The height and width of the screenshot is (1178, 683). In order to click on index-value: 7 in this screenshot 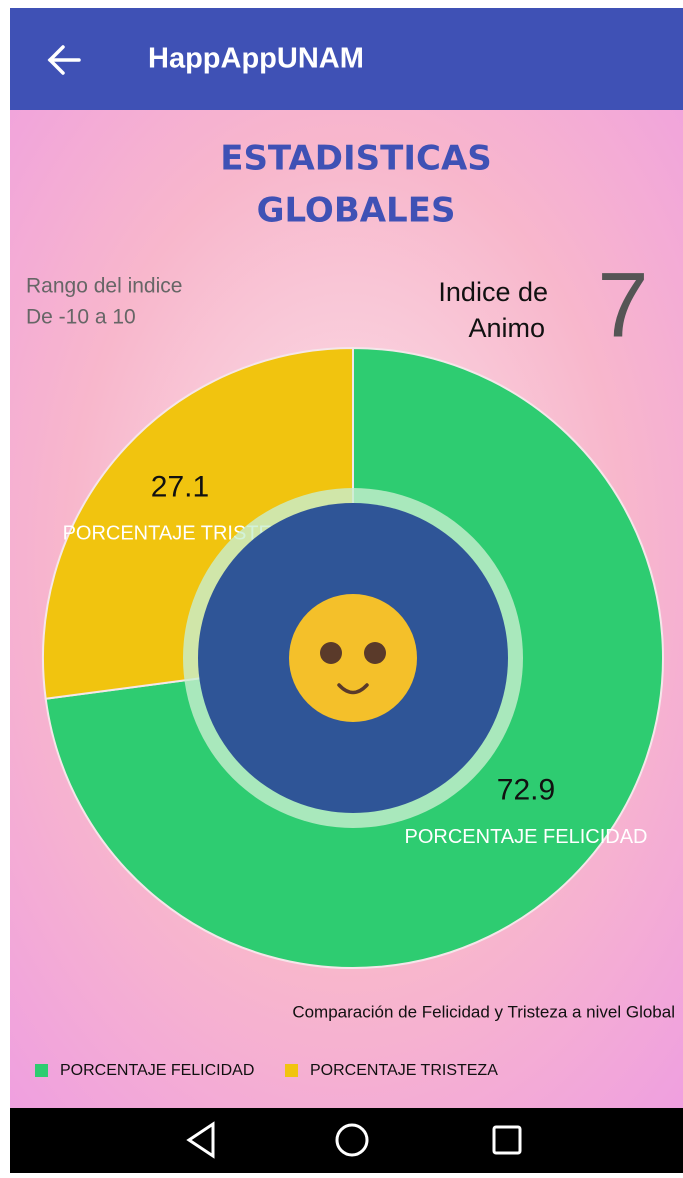, I will do `click(622, 305)`.